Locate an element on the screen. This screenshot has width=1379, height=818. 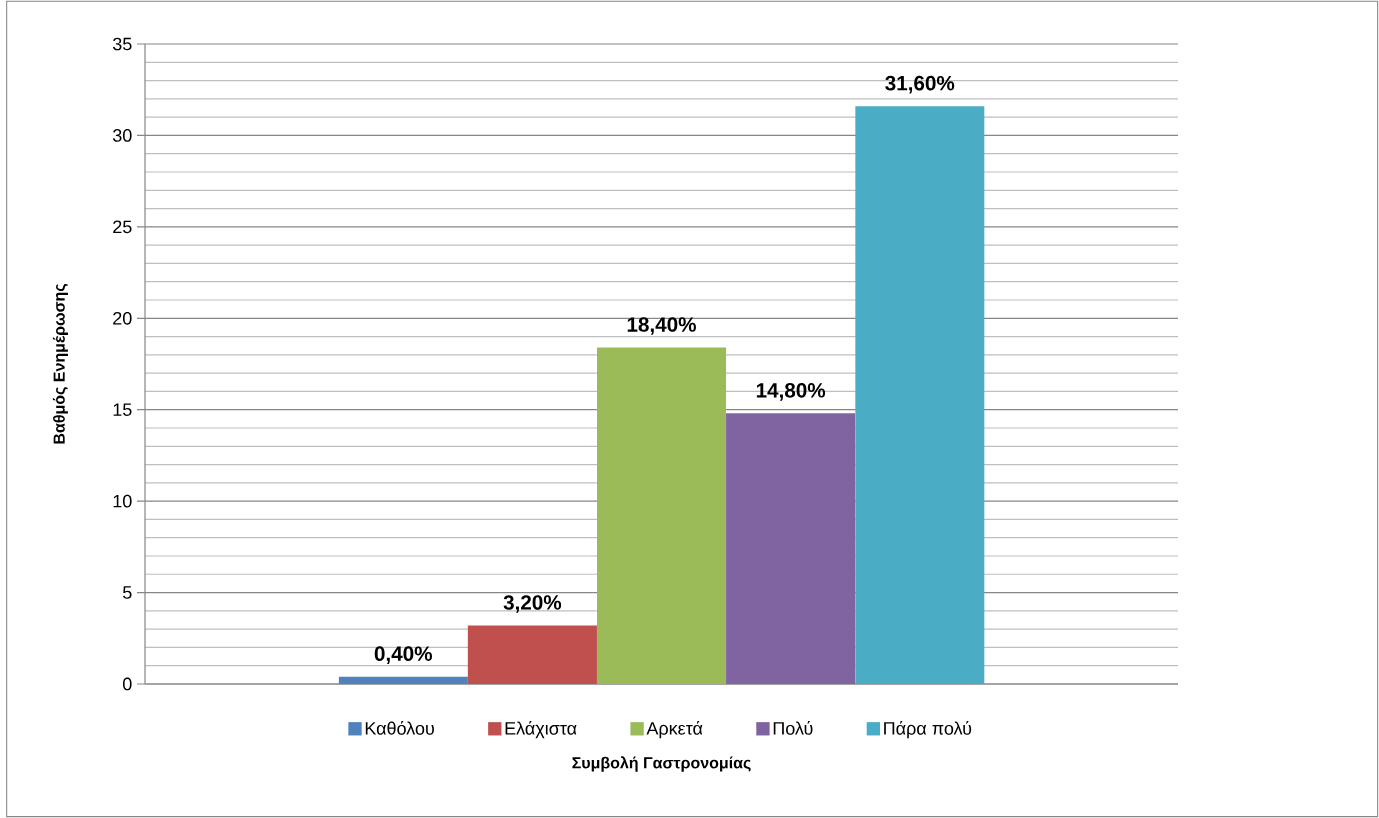
legend-label: Πάρα πολύ is located at coordinates (928, 730).